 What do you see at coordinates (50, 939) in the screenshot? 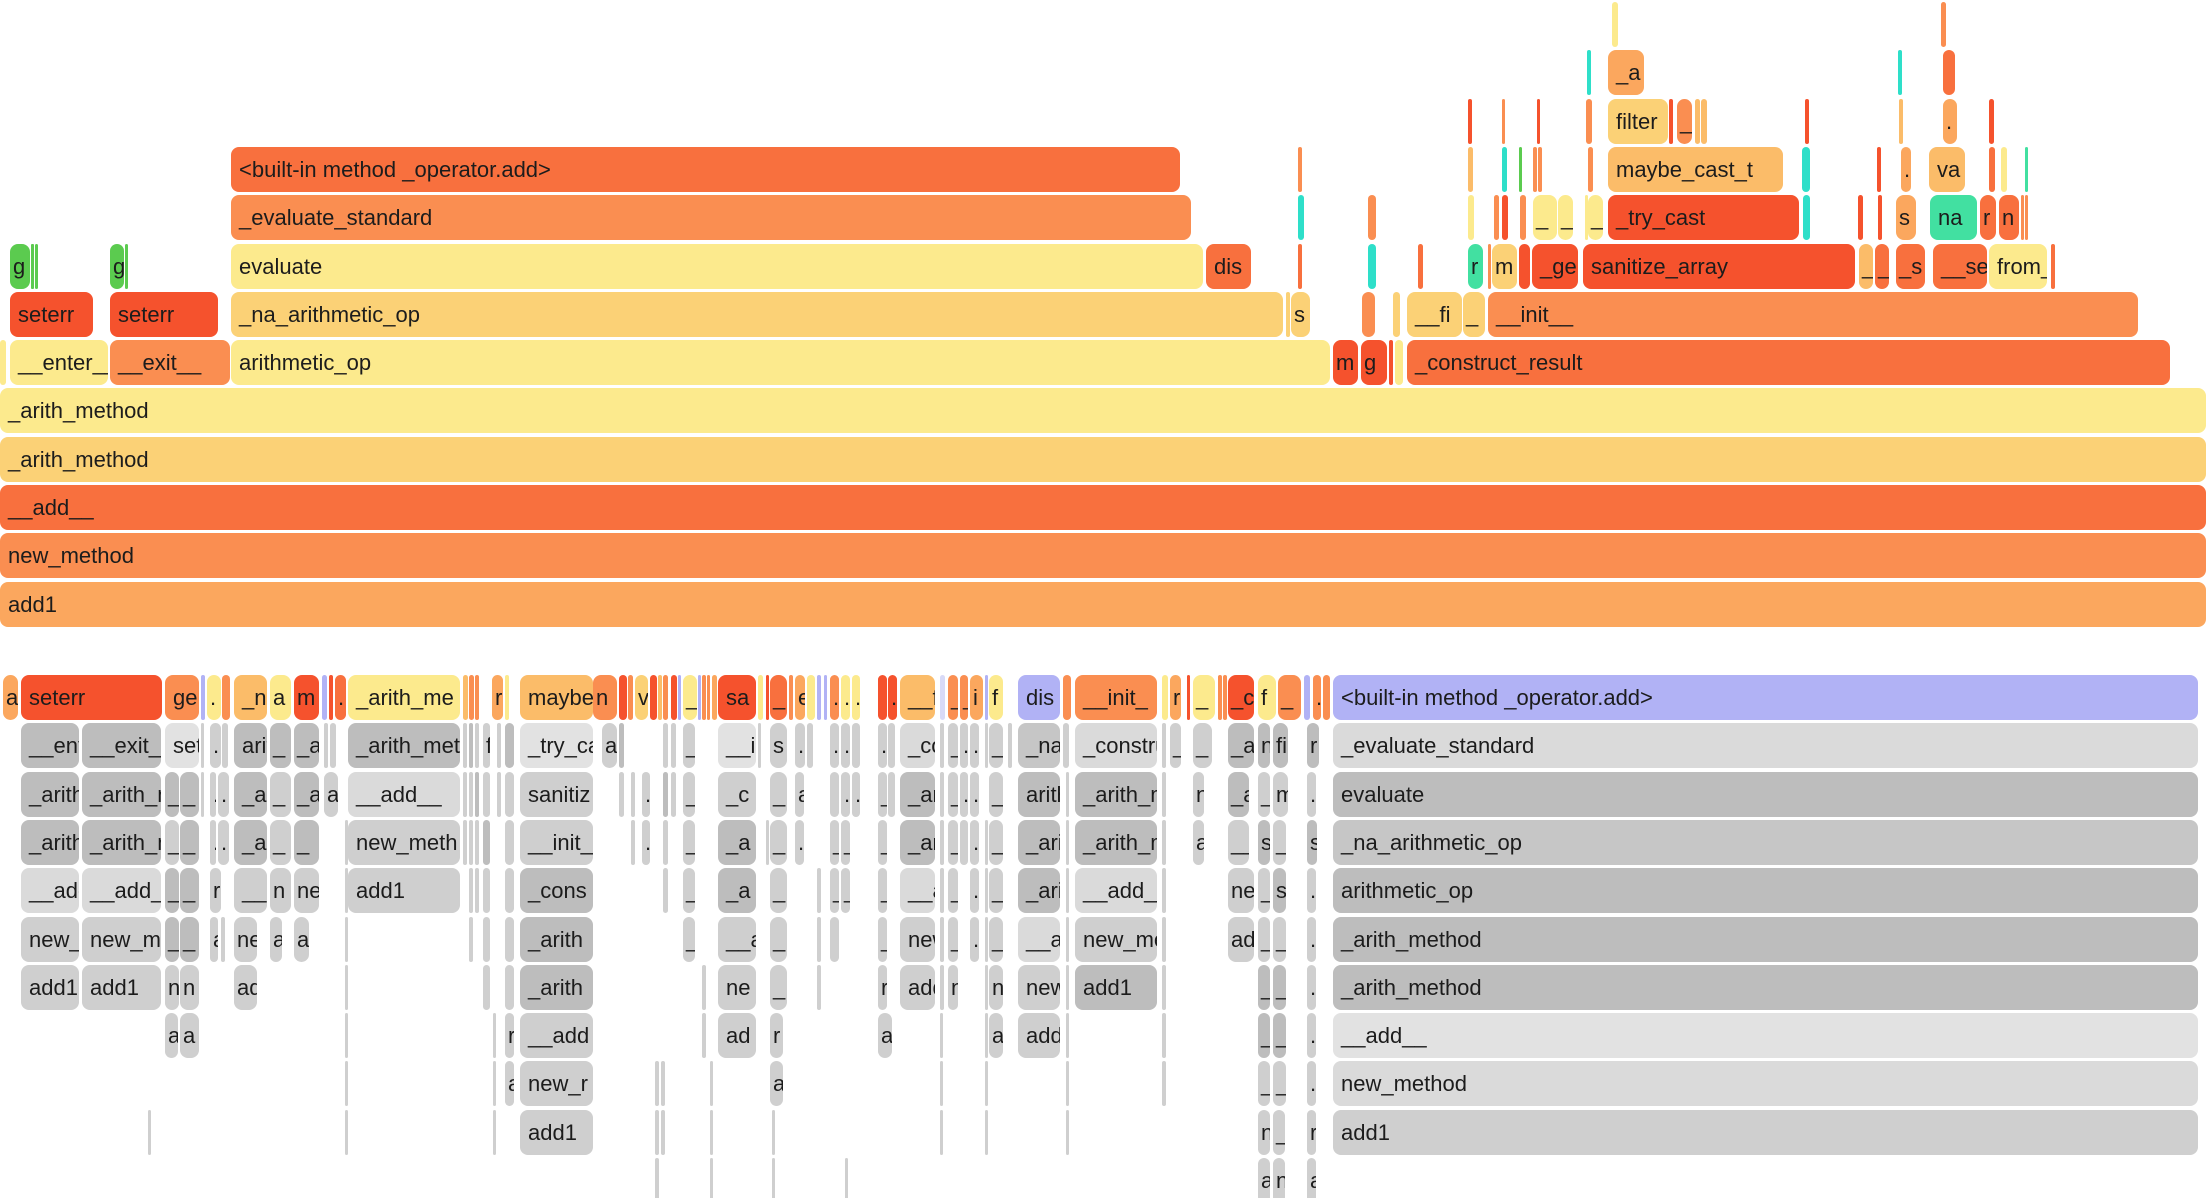
I see `frame-new_: new_` at bounding box center [50, 939].